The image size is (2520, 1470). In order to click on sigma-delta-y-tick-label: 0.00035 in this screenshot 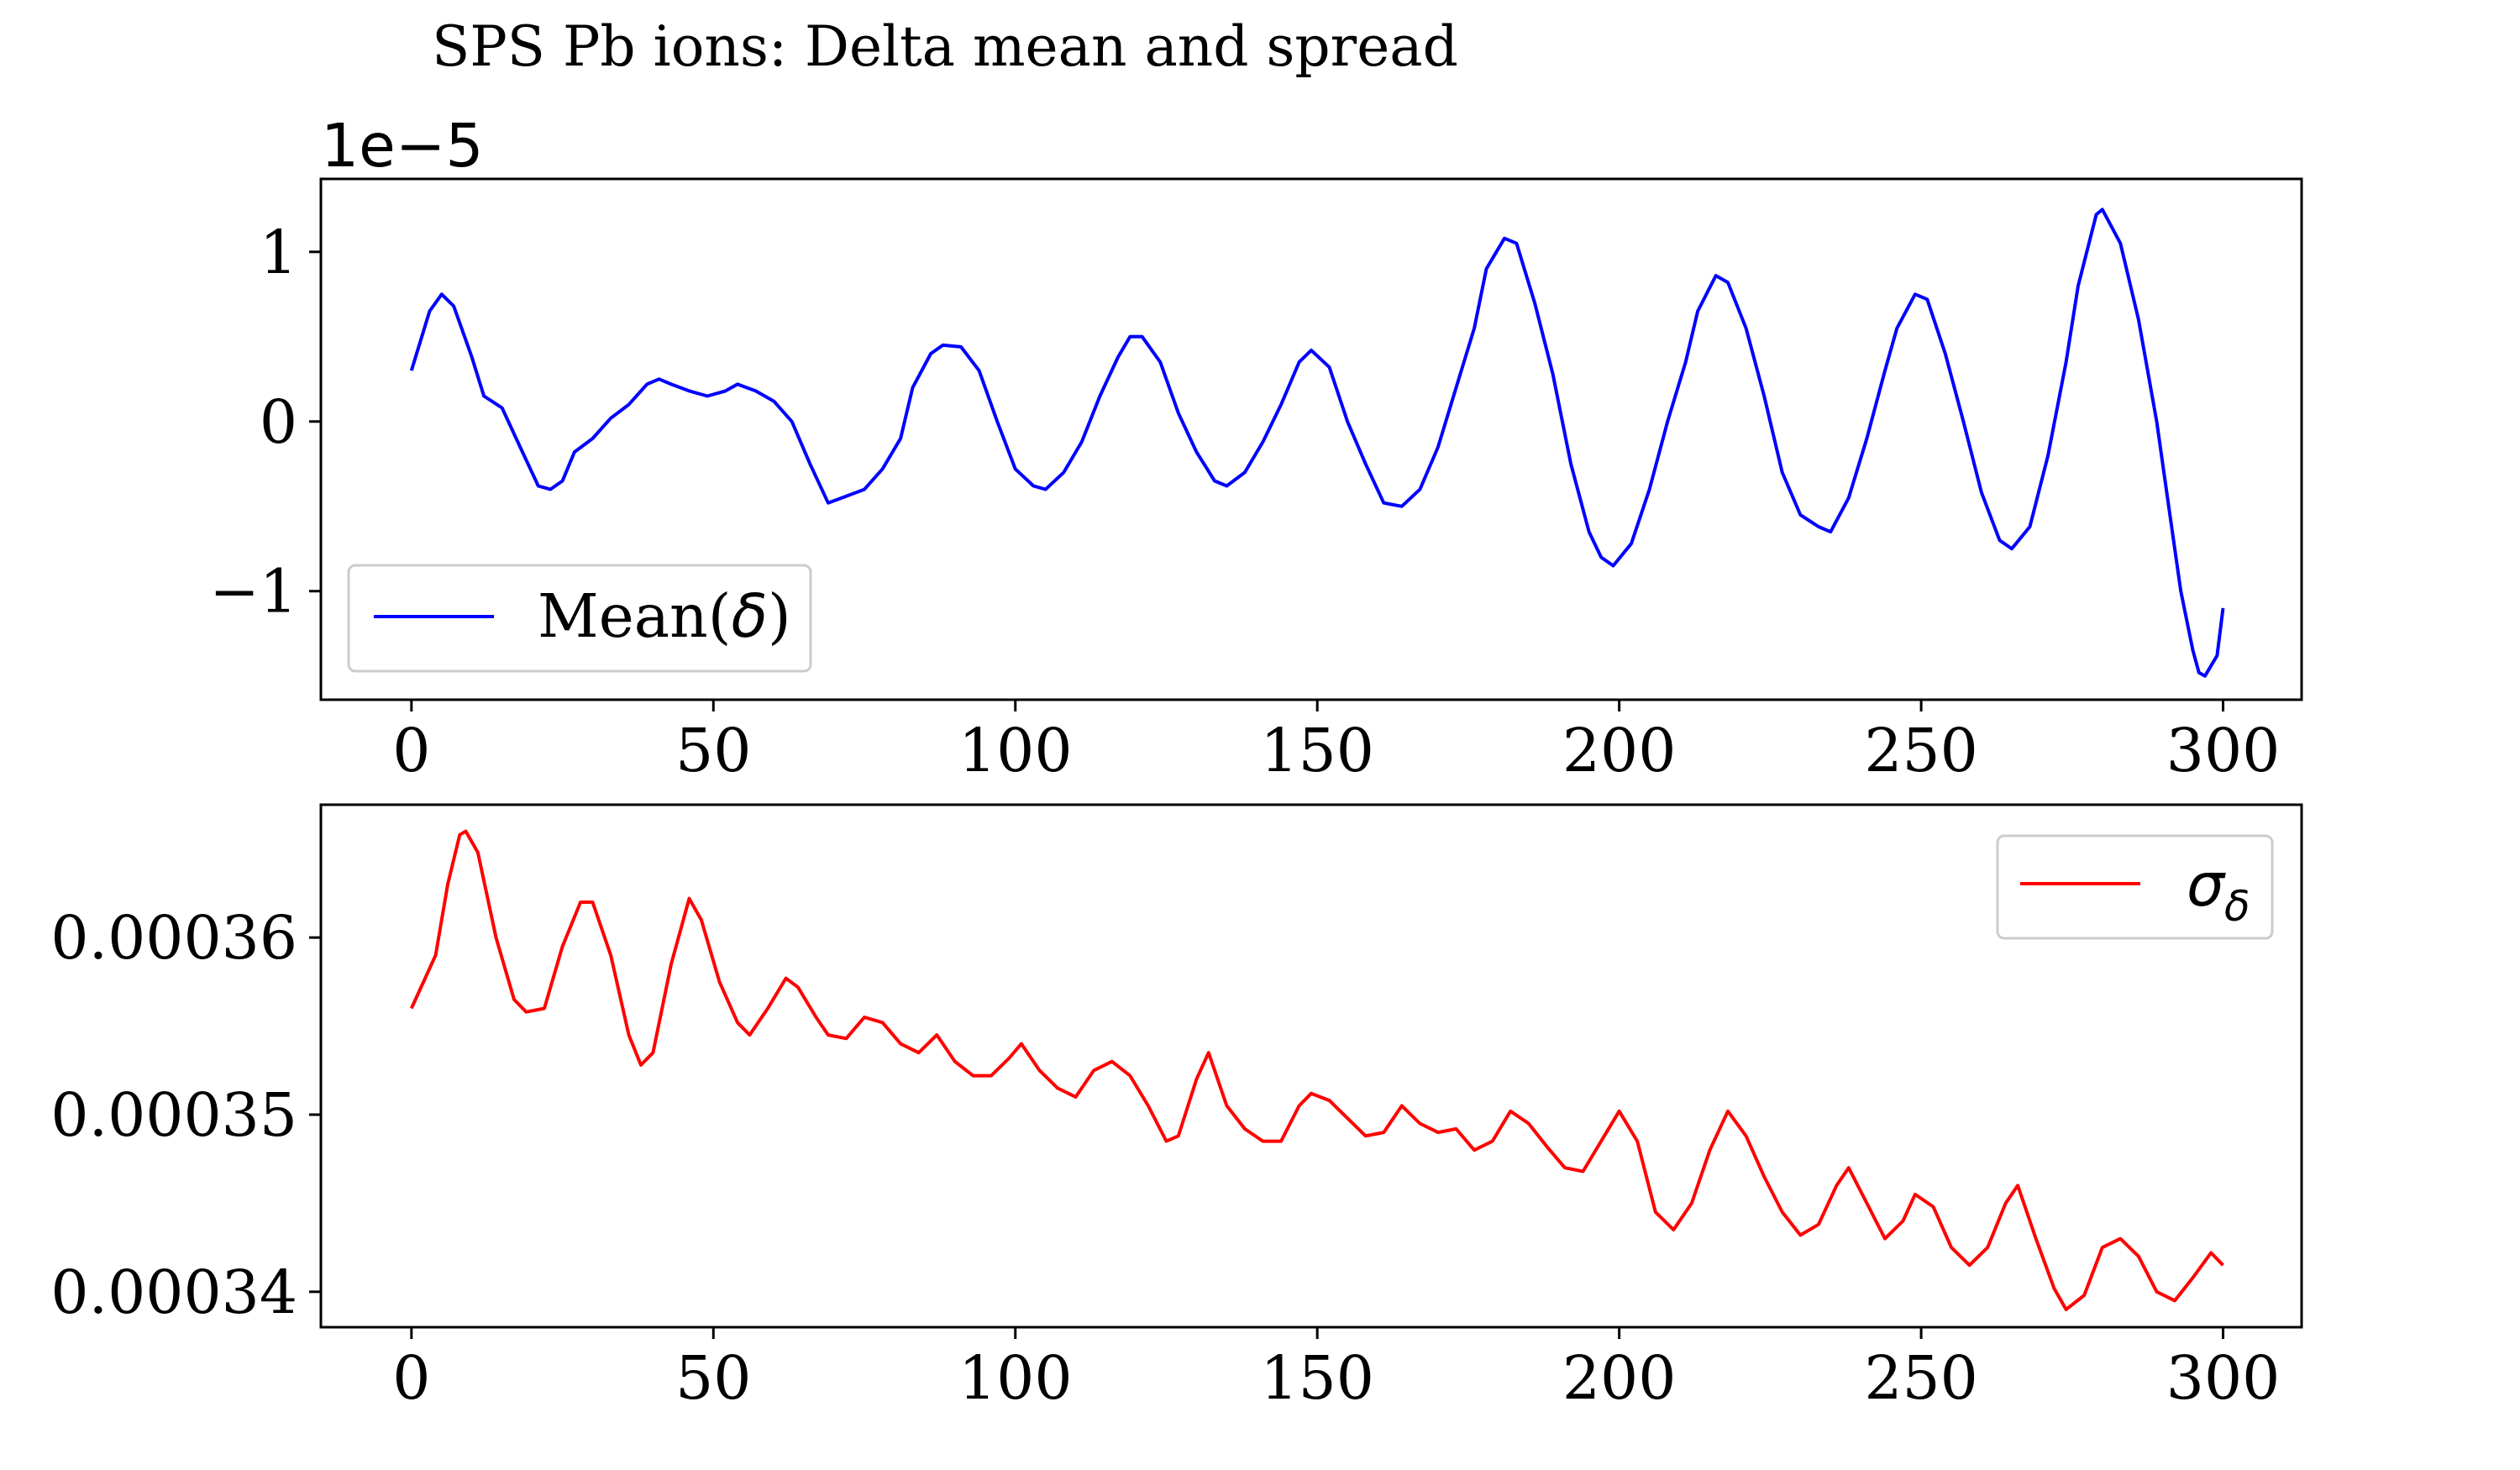, I will do `click(173, 1115)`.